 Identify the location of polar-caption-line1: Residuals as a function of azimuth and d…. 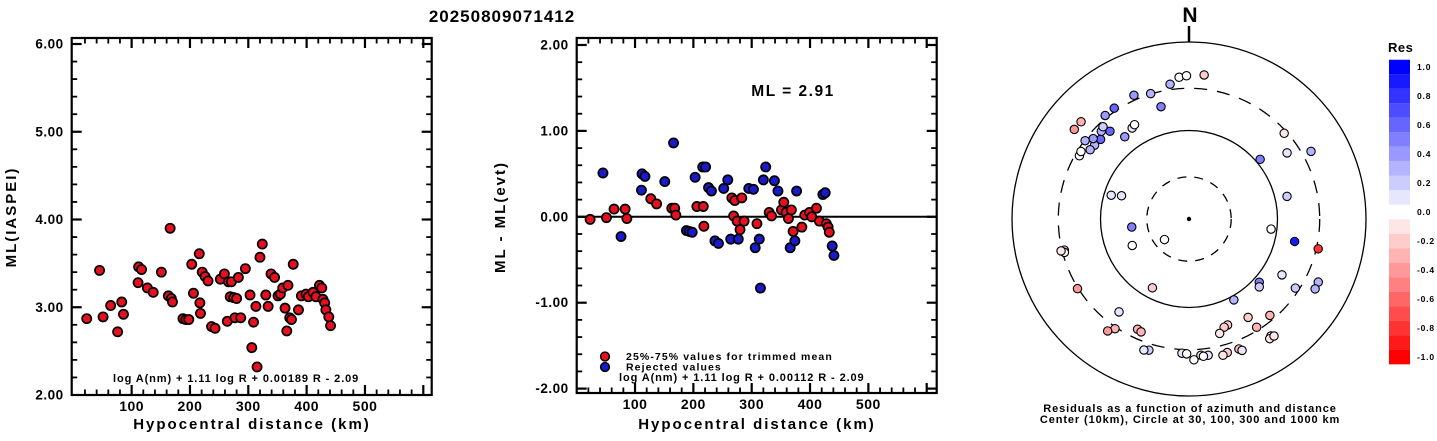
(1190, 409).